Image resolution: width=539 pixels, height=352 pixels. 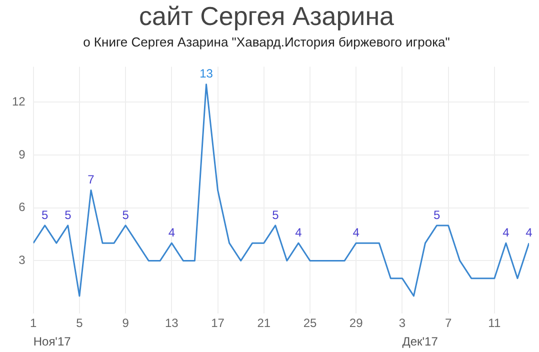 What do you see at coordinates (420, 341) in the screenshot?
I see `text: Дек'17` at bounding box center [420, 341].